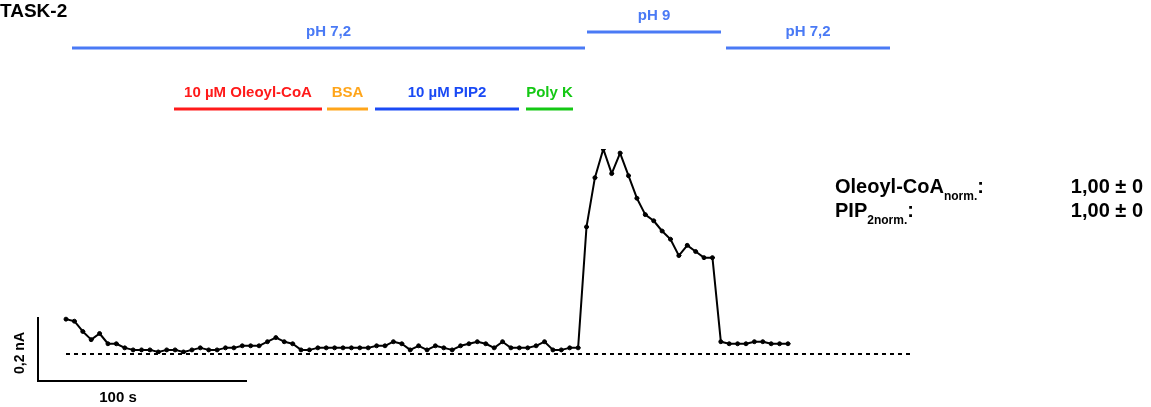  Describe the element at coordinates (19, 352) in the screenshot. I see `text: 0,2 nA` at that location.